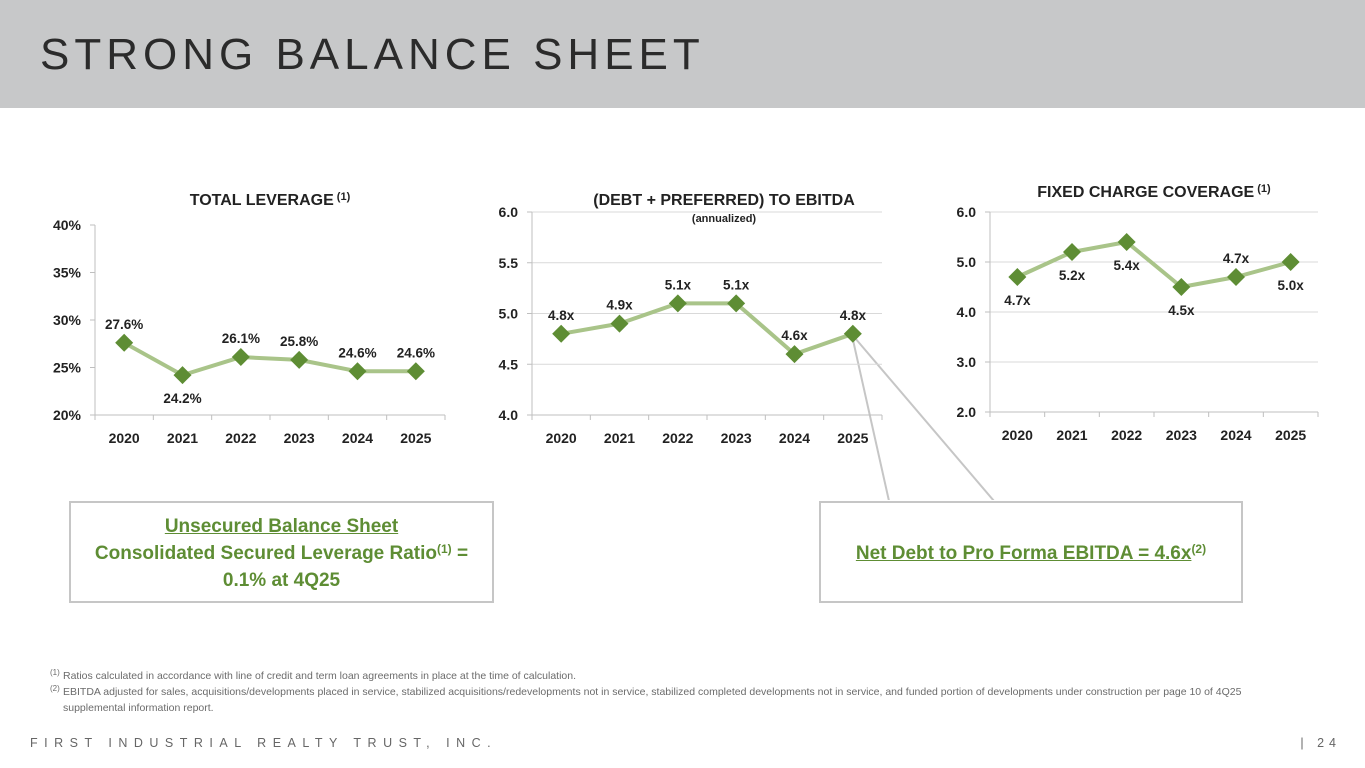 This screenshot has width=1365, height=768. I want to click on net-debt-callout: Net Debt to Pro Forma EBITDA = 4.6x(2), so click(1031, 552).